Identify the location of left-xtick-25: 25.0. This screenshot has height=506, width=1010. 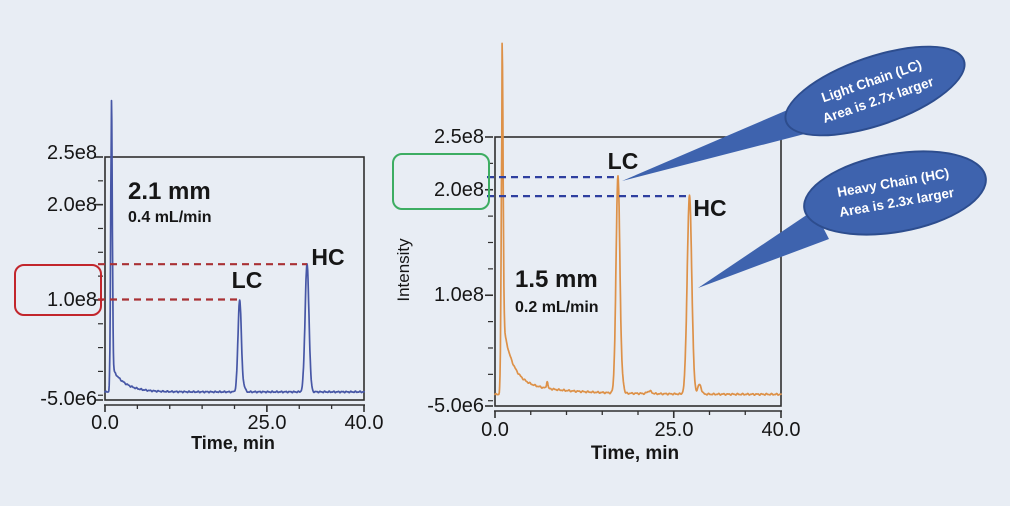
(267, 423).